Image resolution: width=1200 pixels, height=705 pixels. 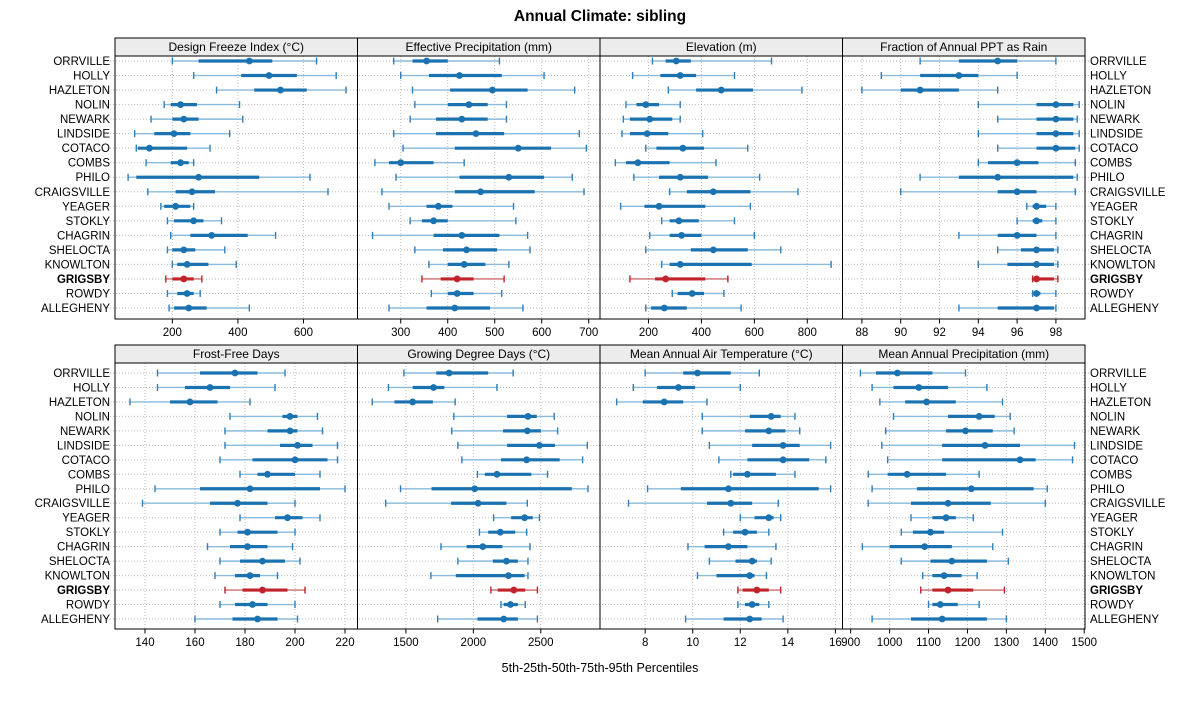 I want to click on station-label-right: SHELOCTA, so click(x=1120, y=562).